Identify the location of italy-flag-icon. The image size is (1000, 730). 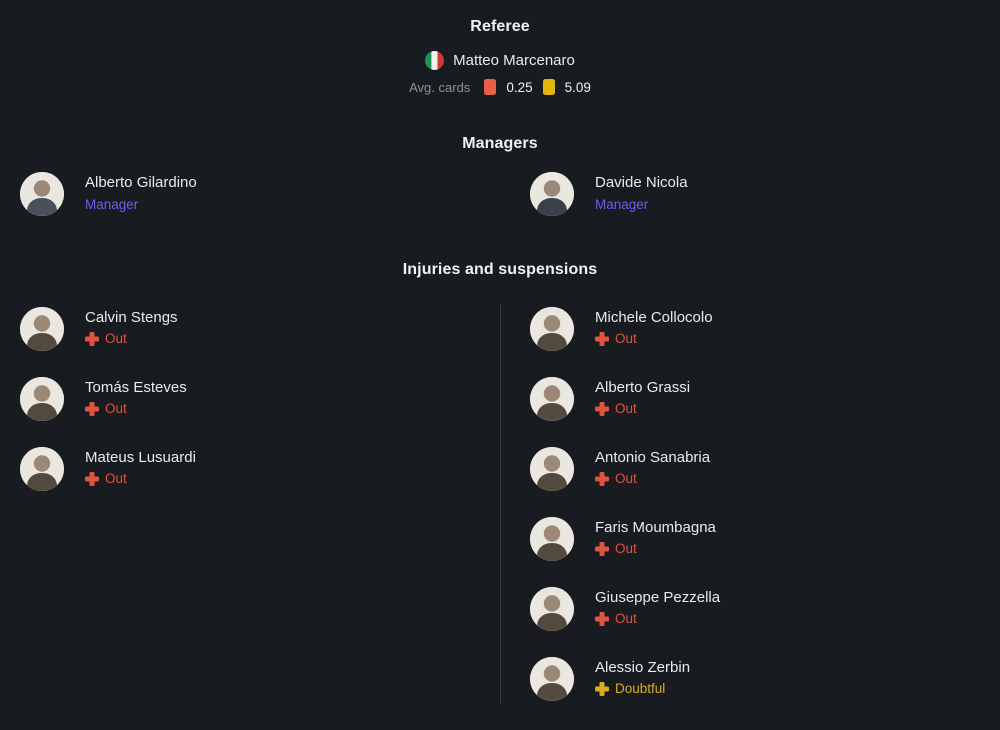
(435, 60).